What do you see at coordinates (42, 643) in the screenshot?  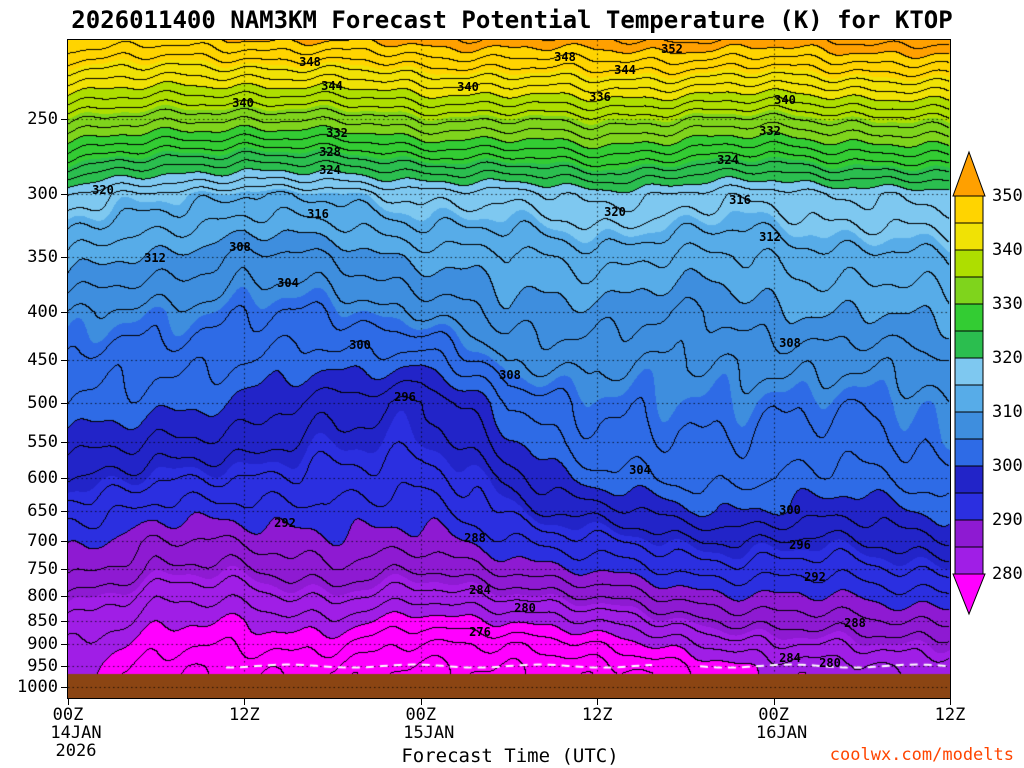 I see `pressure-tick-label: 900` at bounding box center [42, 643].